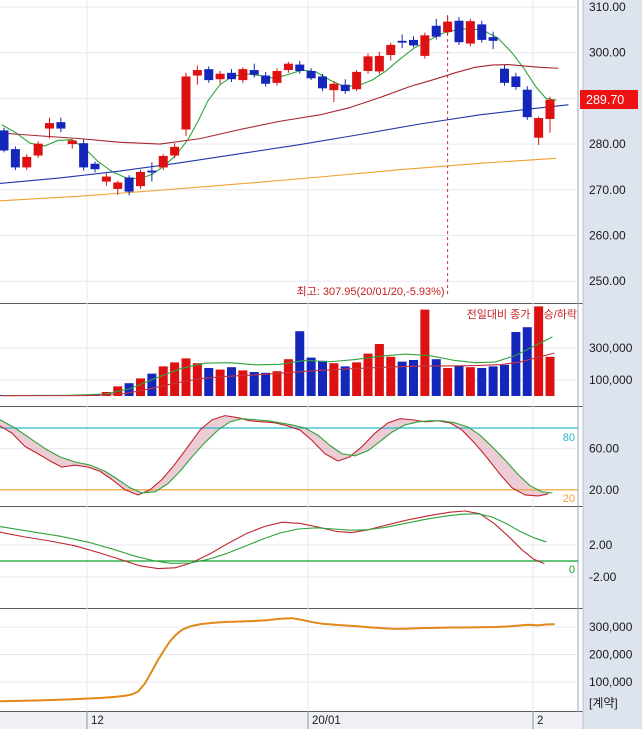 The width and height of the screenshot is (642, 729). I want to click on vol-ma-green, so click(277, 366).